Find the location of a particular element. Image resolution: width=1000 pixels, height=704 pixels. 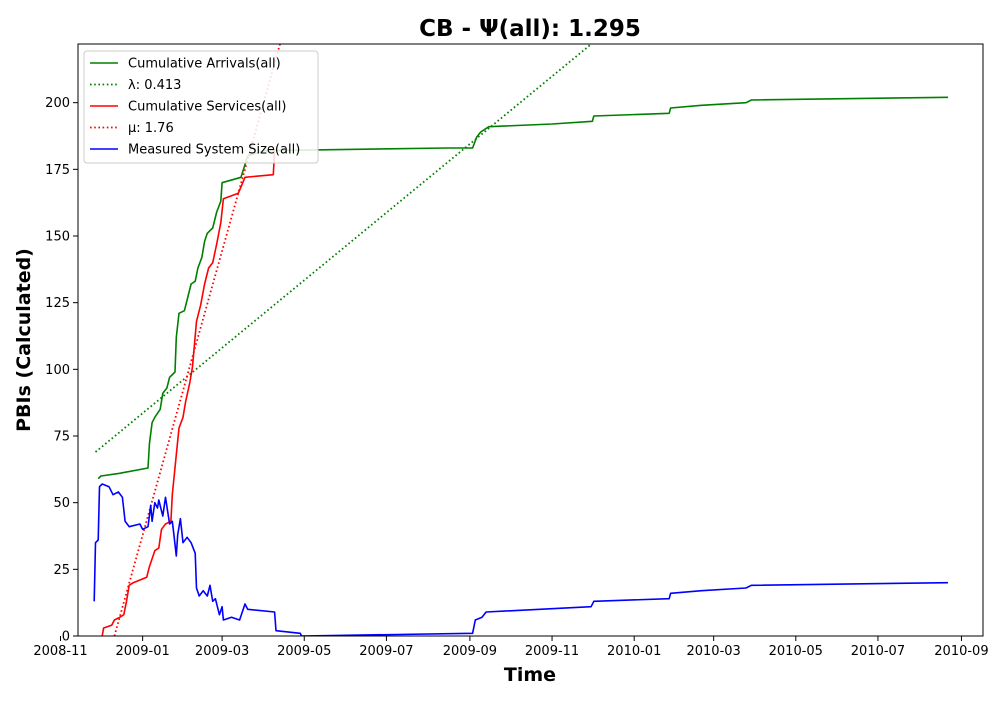

x-tick-label: 2009-09 is located at coordinates (470, 651).